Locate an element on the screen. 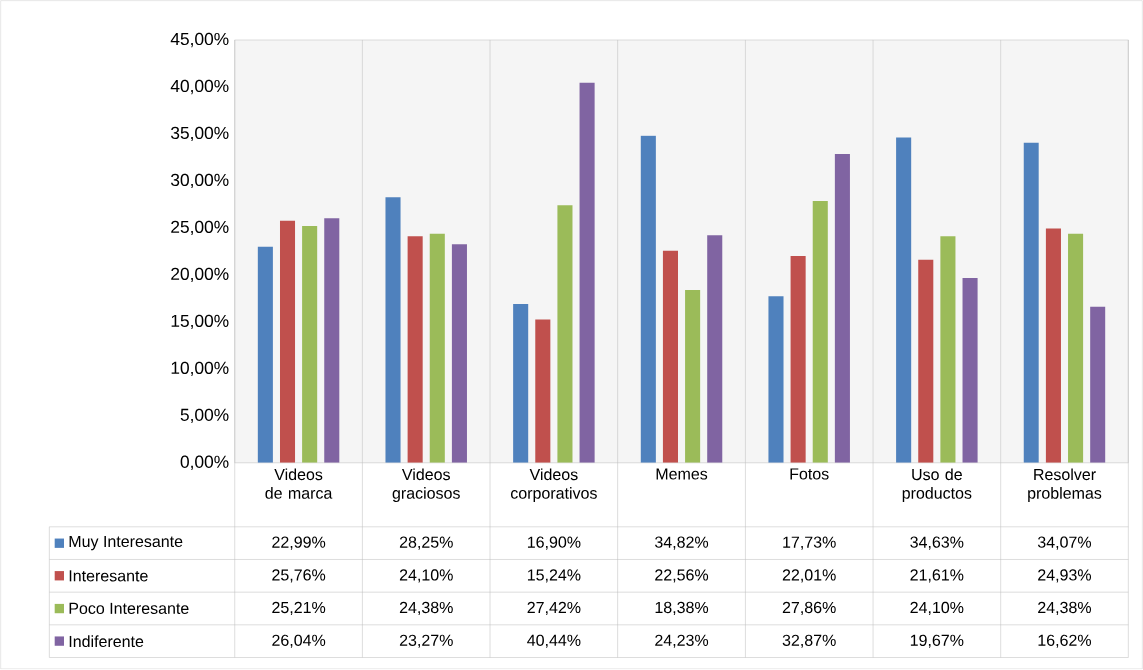  x-tick-label: Fotos is located at coordinates (809, 474).